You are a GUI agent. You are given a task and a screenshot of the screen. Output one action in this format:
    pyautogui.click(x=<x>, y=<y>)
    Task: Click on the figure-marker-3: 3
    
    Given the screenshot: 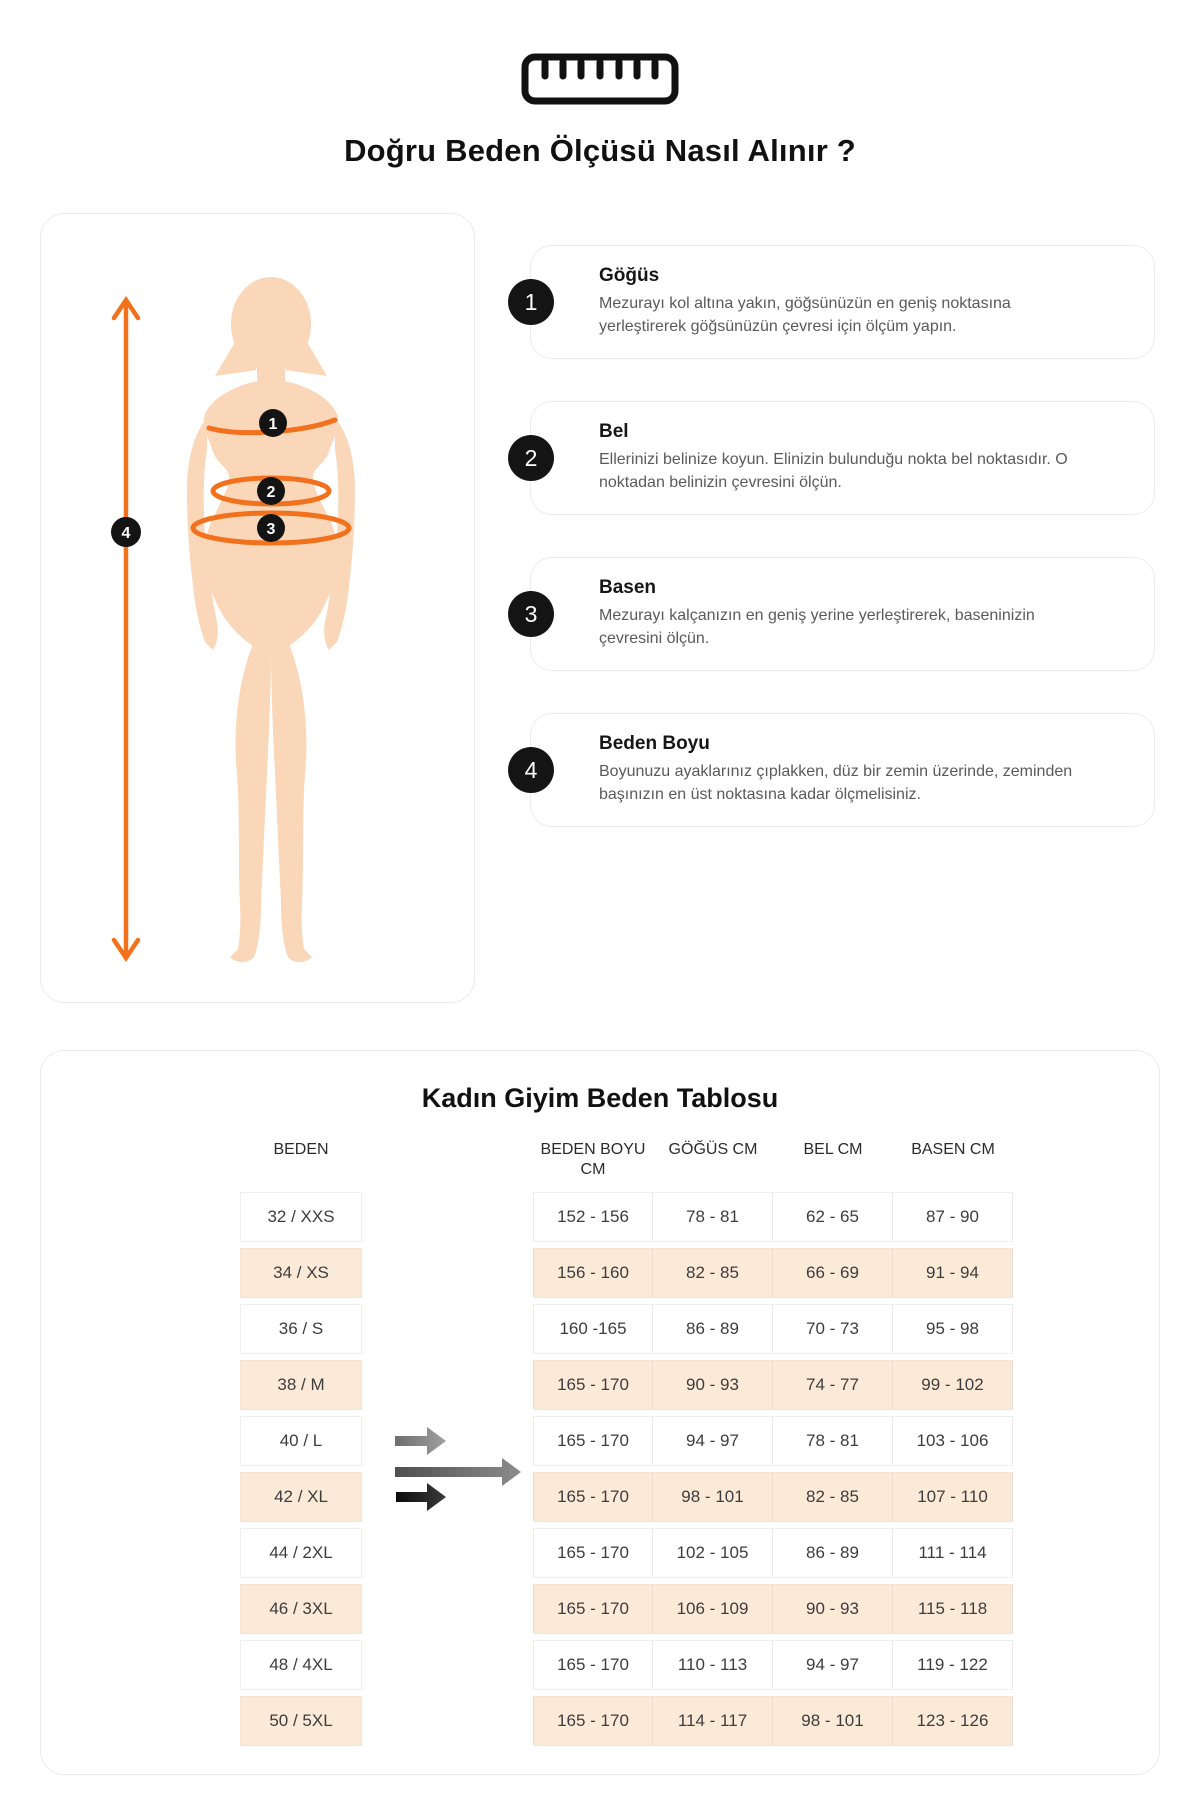 What is the action you would take?
    pyautogui.click(x=271, y=528)
    